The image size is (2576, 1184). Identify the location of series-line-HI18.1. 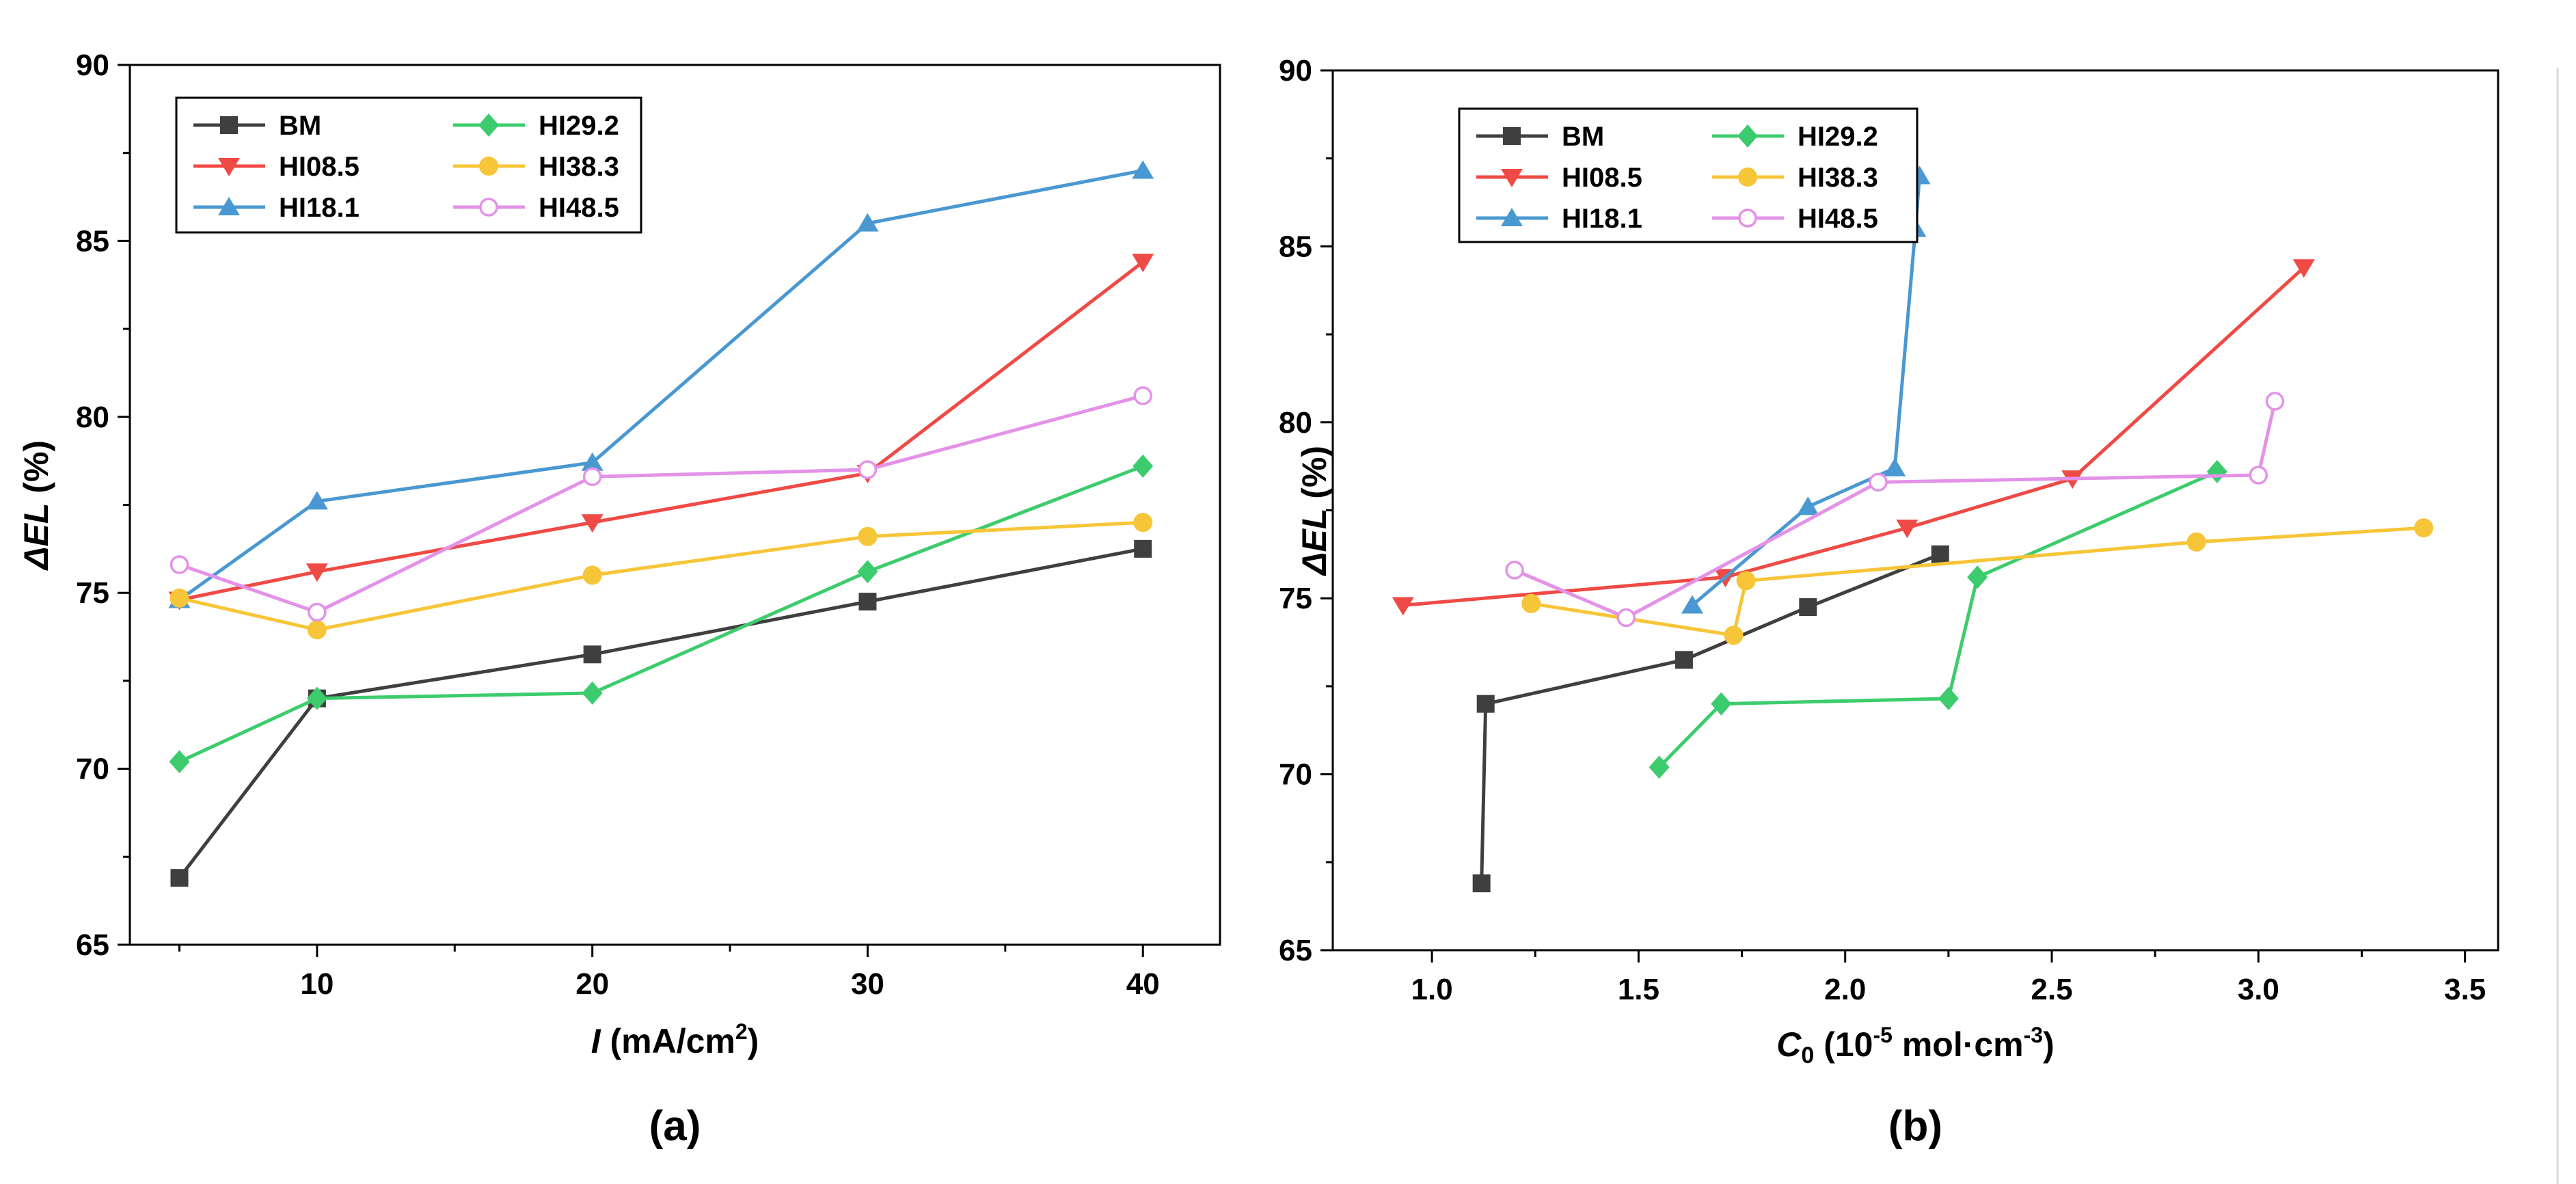
(661, 385).